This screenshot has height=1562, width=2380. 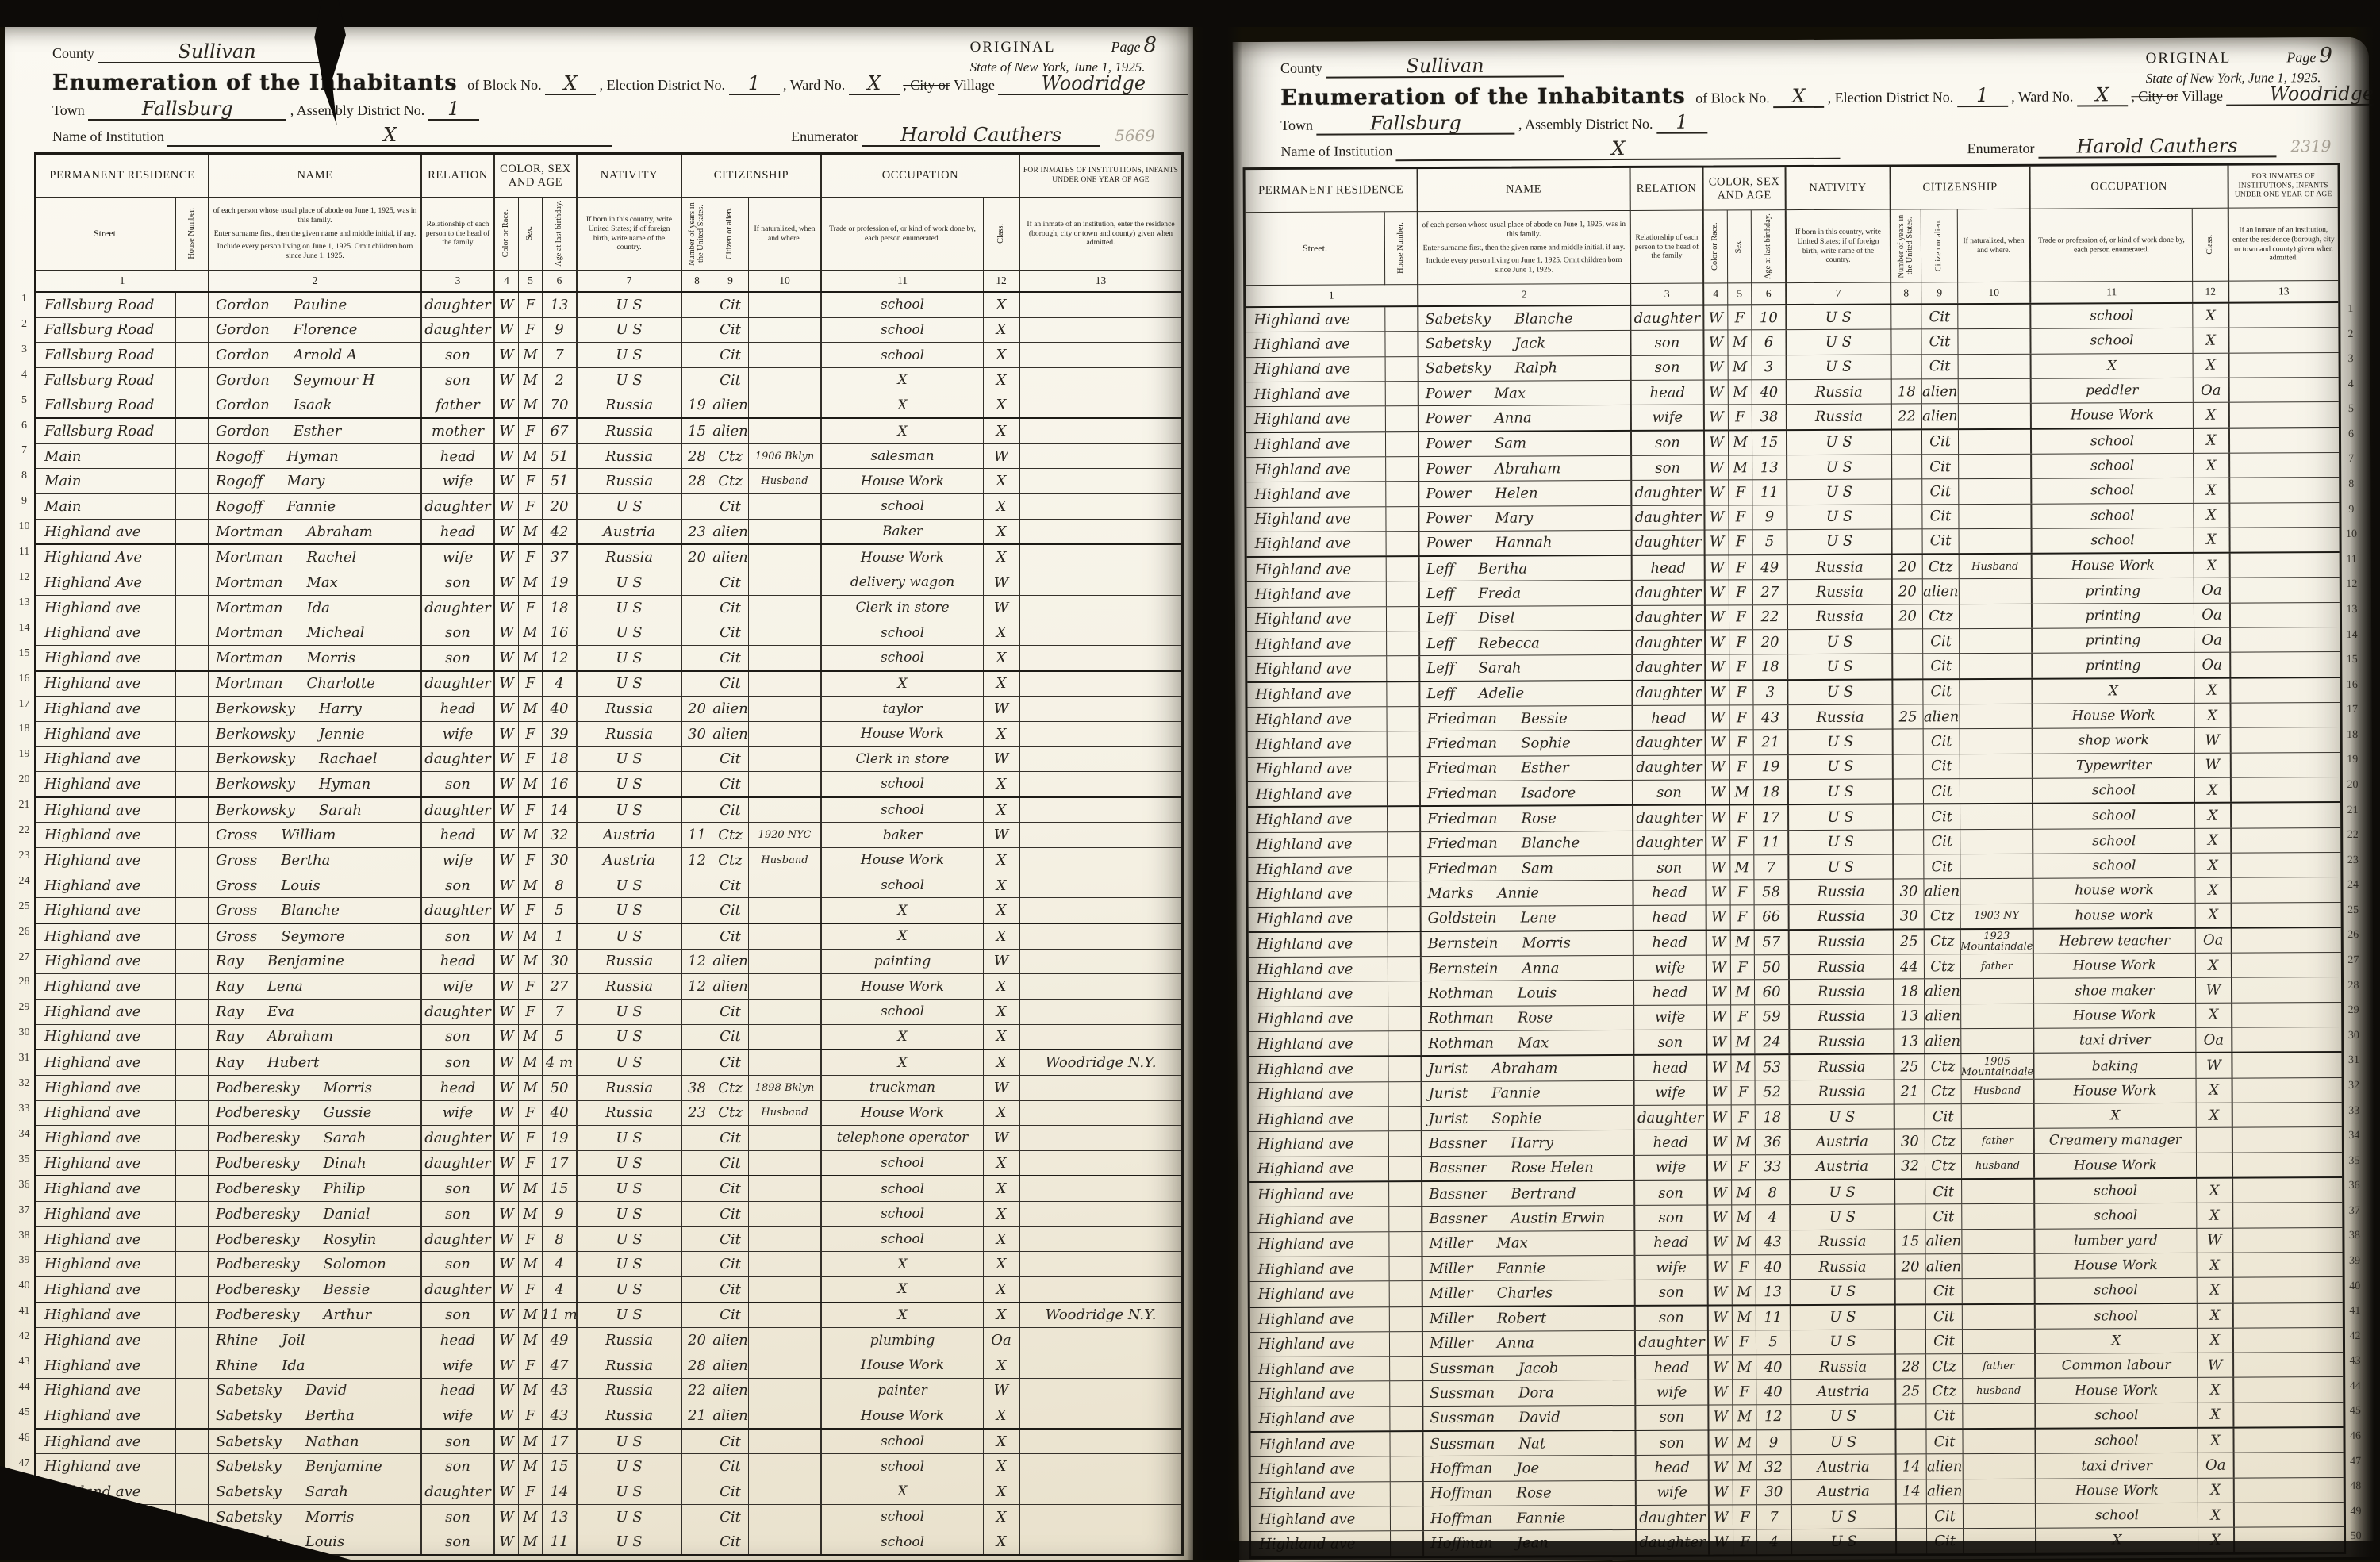 What do you see at coordinates (345, 1163) in the screenshot?
I see `person-given-name: Dinah` at bounding box center [345, 1163].